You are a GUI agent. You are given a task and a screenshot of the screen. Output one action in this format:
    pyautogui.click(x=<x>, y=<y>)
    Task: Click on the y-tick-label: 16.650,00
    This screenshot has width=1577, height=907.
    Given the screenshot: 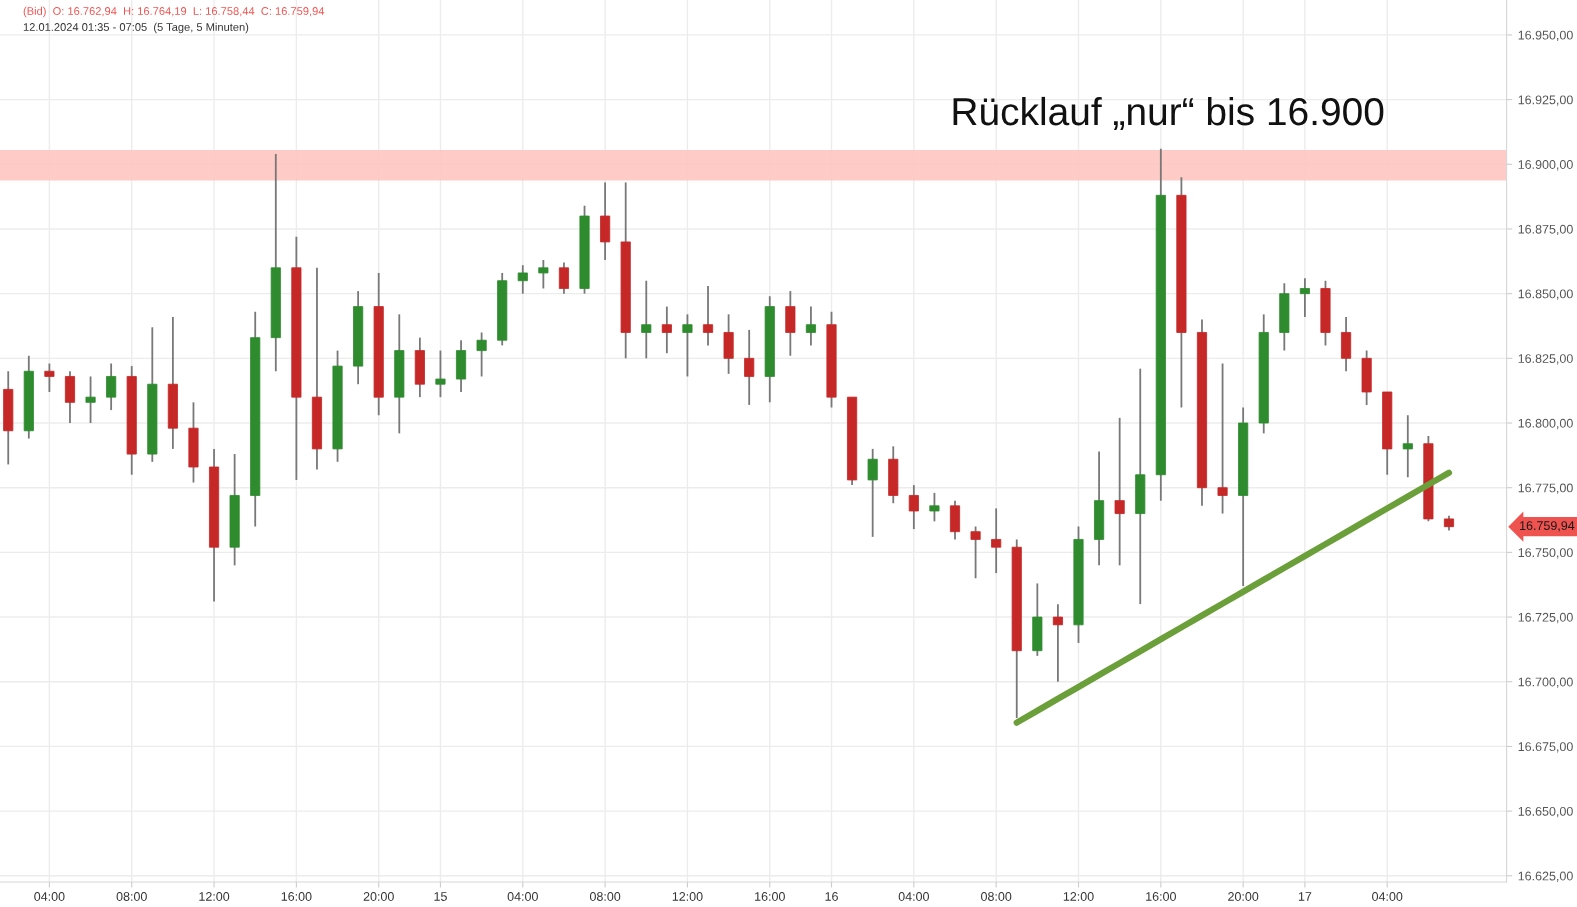 What is the action you would take?
    pyautogui.click(x=1545, y=812)
    